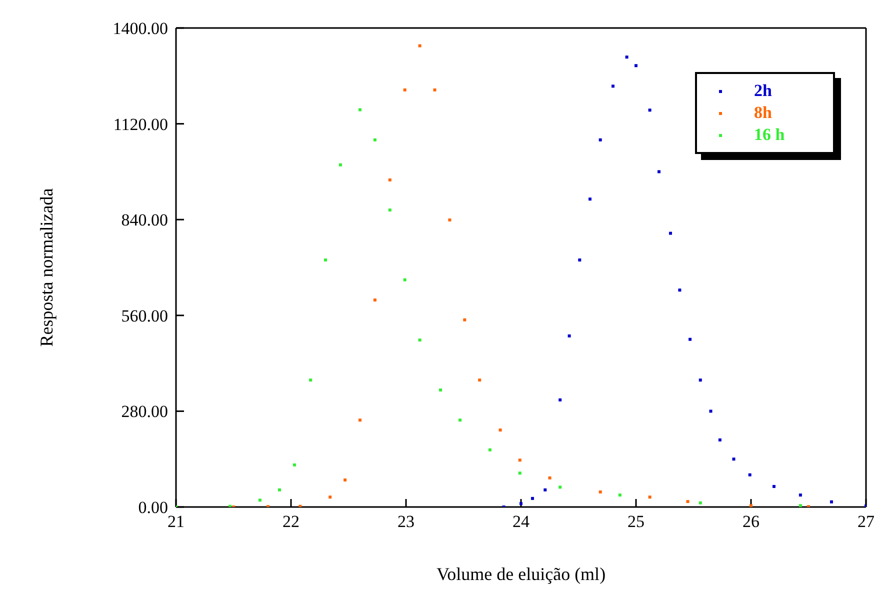 The width and height of the screenshot is (876, 595). Describe the element at coordinates (751, 522) in the screenshot. I see `x-tick-label: 26` at that location.